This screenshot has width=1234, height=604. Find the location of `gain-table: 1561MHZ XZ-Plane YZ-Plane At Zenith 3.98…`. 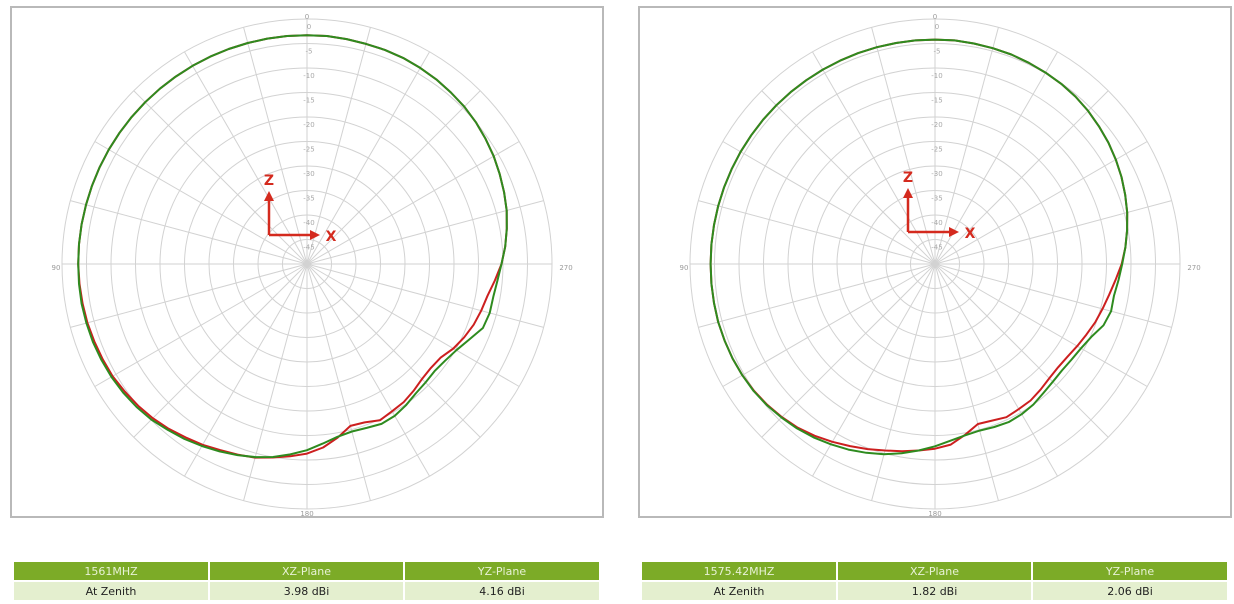

gain-table: 1561MHZ XZ-Plane YZ-Plane At Zenith 3.98… is located at coordinates (306, 581).